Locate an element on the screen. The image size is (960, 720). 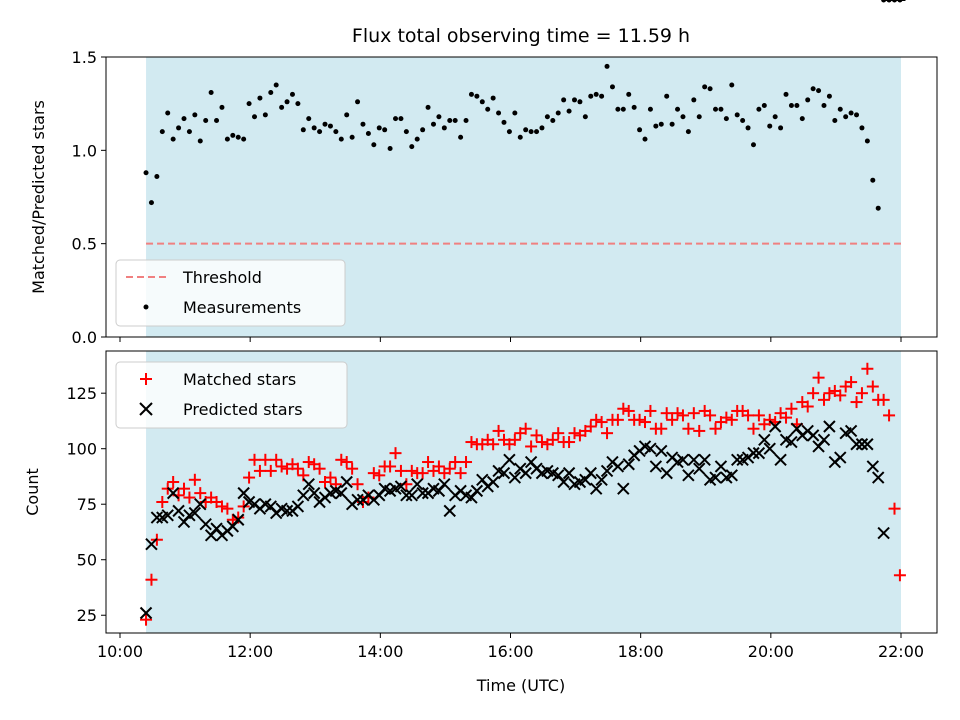
count-y-tick-label: 100 is located at coordinates (81, 449).